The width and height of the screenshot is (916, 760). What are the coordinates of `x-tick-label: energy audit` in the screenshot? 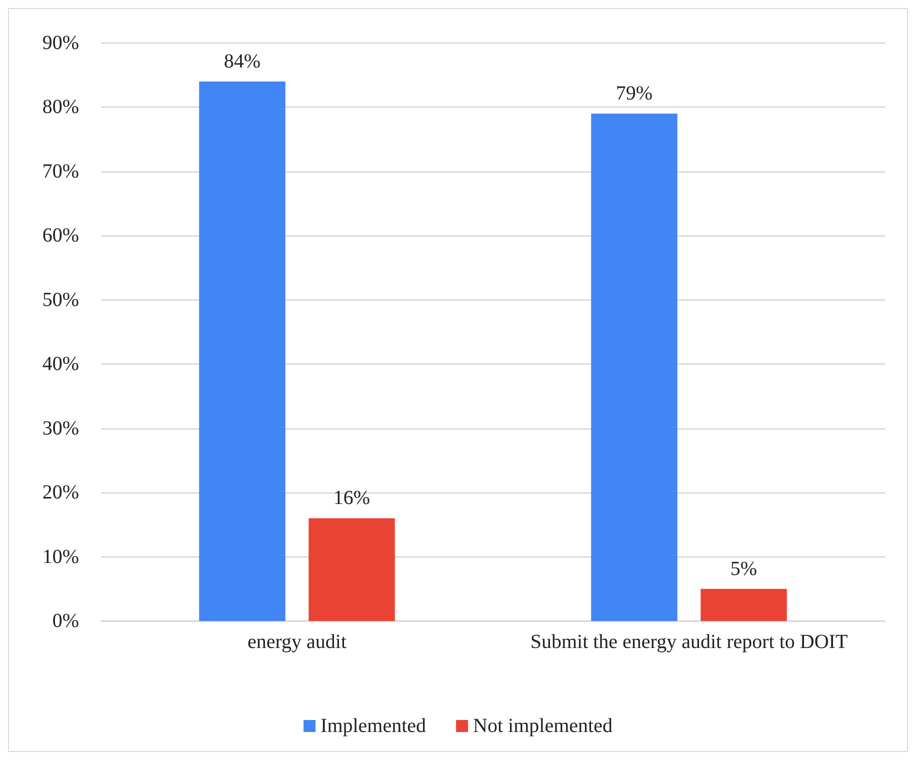 It's located at (297, 642).